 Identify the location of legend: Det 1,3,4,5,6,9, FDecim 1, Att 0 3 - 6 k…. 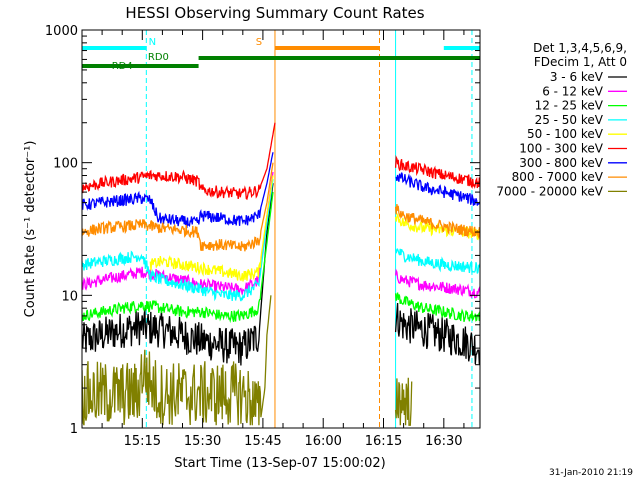
(561, 119).